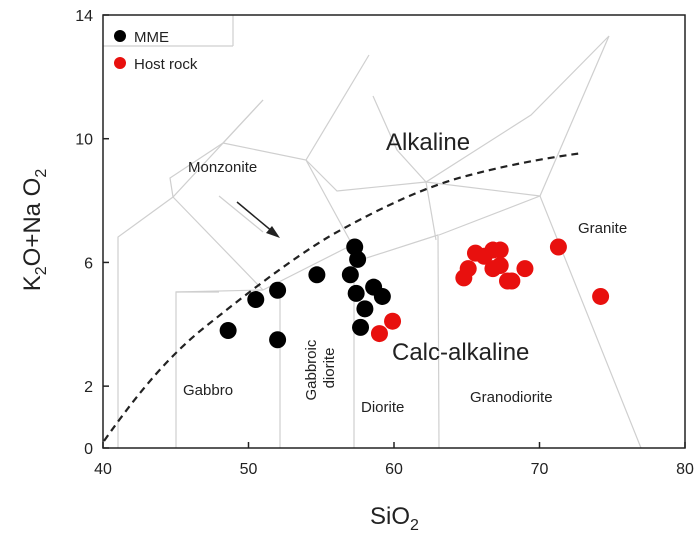 The width and height of the screenshot is (699, 536). Describe the element at coordinates (88, 449) in the screenshot. I see `y-tick-label: 0` at that location.